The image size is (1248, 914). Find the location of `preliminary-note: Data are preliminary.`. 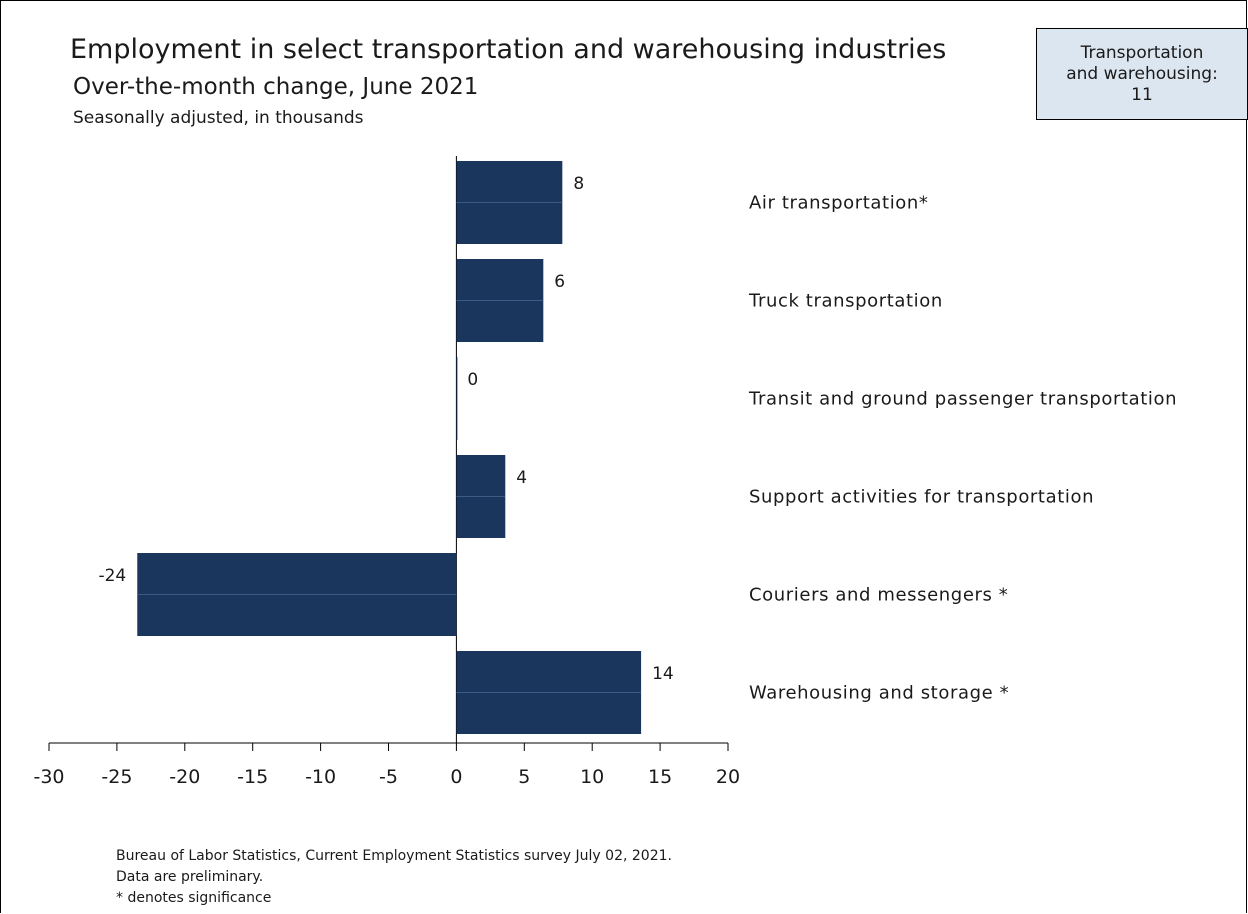

preliminary-note: Data are preliminary. is located at coordinates (394, 877).